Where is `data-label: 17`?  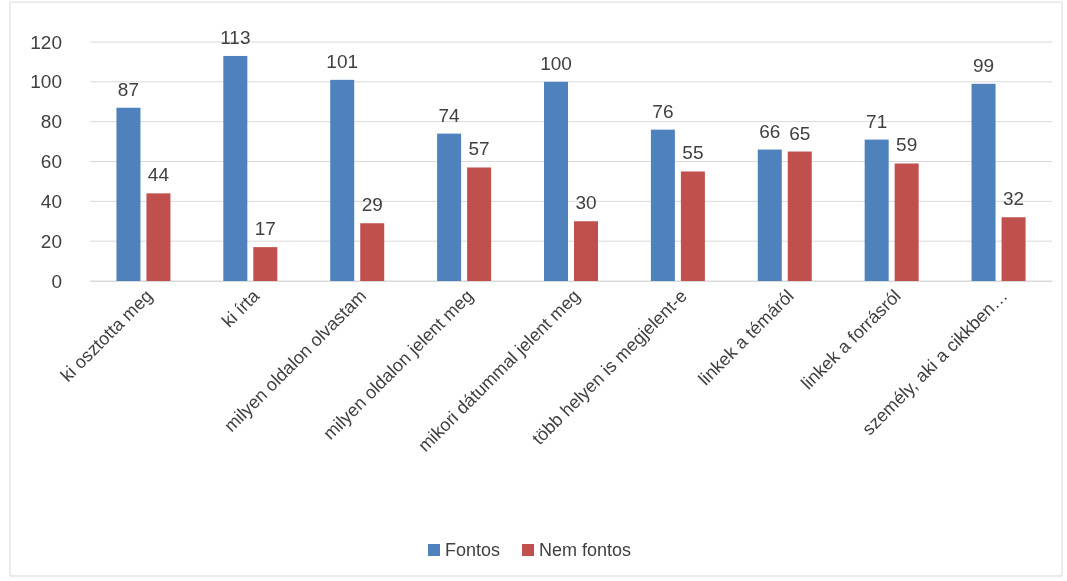
data-label: 17 is located at coordinates (265, 229).